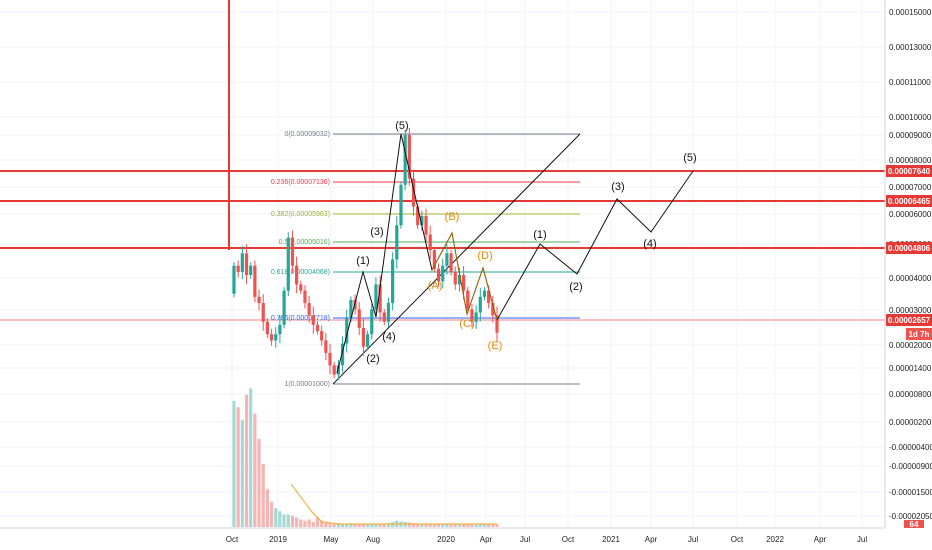 The height and width of the screenshot is (550, 932). What do you see at coordinates (910, 160) in the screenshot?
I see `y-tick-label: 0.00008000` at bounding box center [910, 160].